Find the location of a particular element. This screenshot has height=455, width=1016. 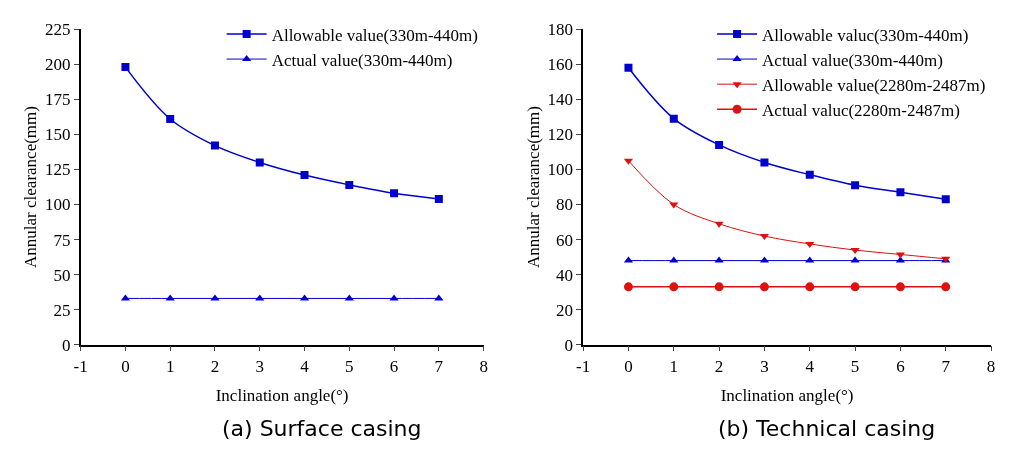

y-tick-label: 50 is located at coordinates (62, 275).